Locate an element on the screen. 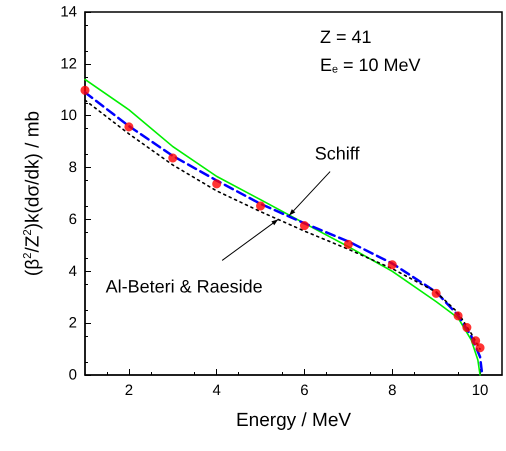 The image size is (506, 451). x-axis-title: Energy / MeV is located at coordinates (294, 420).